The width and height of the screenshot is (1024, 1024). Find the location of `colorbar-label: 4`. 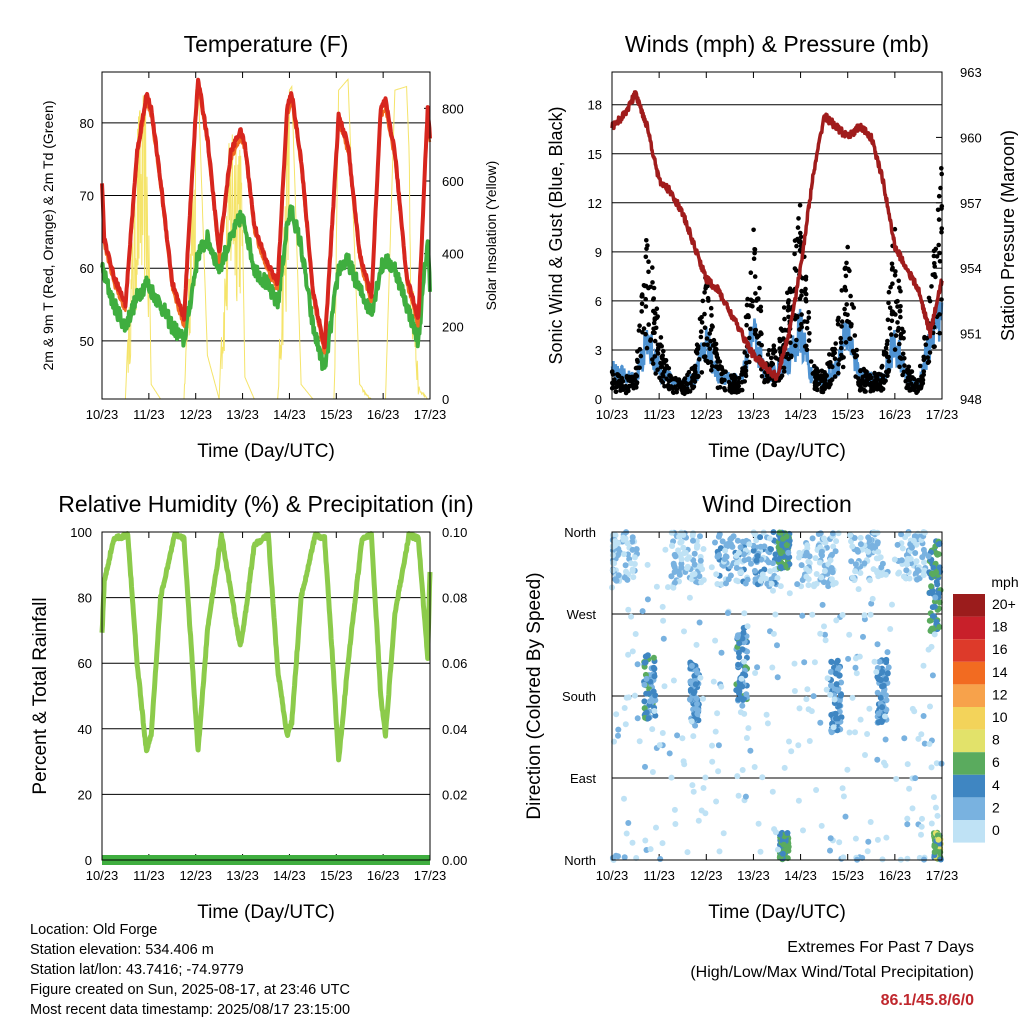

colorbar-label: 4 is located at coordinates (996, 785).